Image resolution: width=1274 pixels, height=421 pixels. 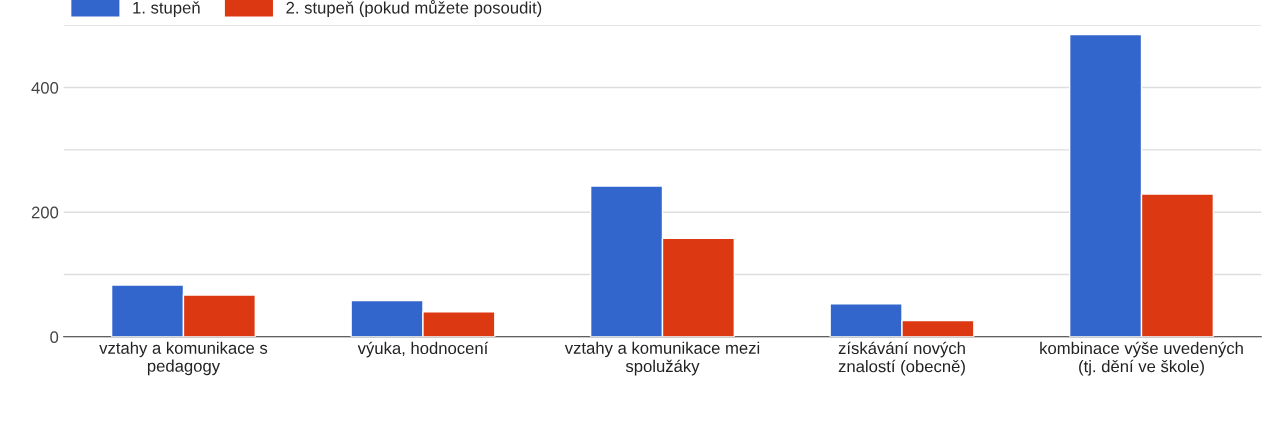 What do you see at coordinates (1141, 358) in the screenshot?
I see `x-tick-label: kombinace výše uvedených (tj. dění ve škole)` at bounding box center [1141, 358].